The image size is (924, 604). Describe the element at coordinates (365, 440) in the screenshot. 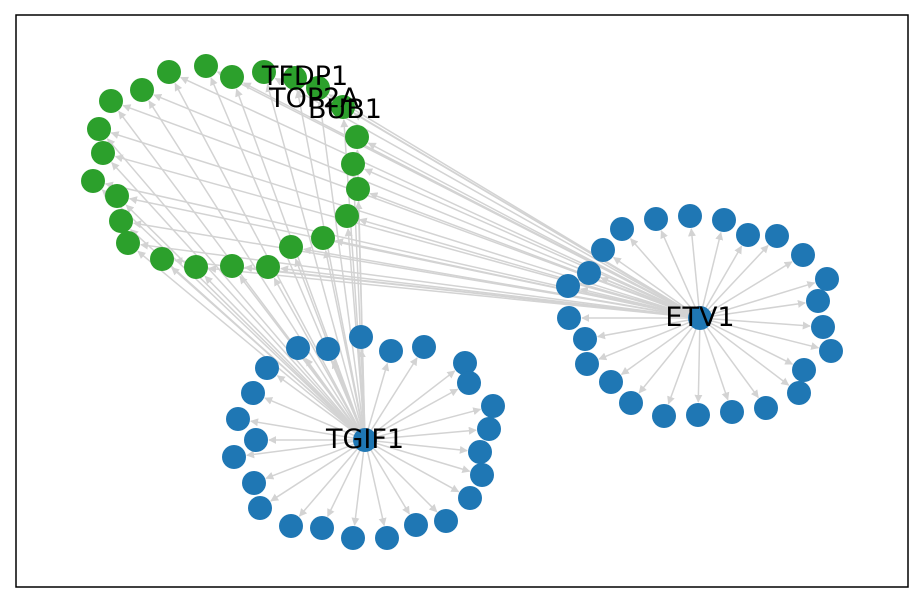

I see `hub-node-tgif1` at that location.